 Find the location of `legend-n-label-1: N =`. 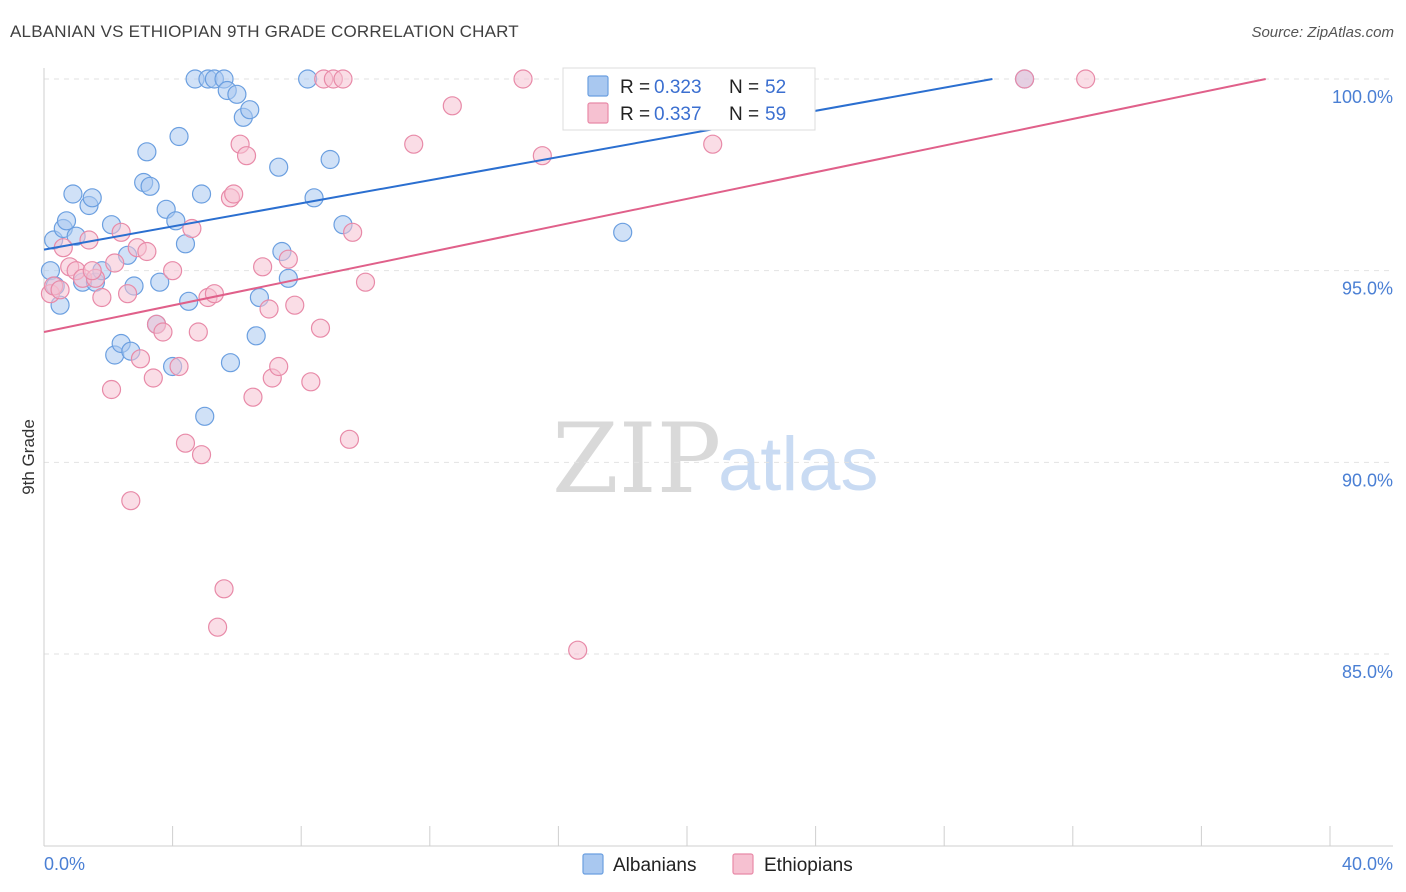

legend-n-label-1: N = is located at coordinates (744, 87).